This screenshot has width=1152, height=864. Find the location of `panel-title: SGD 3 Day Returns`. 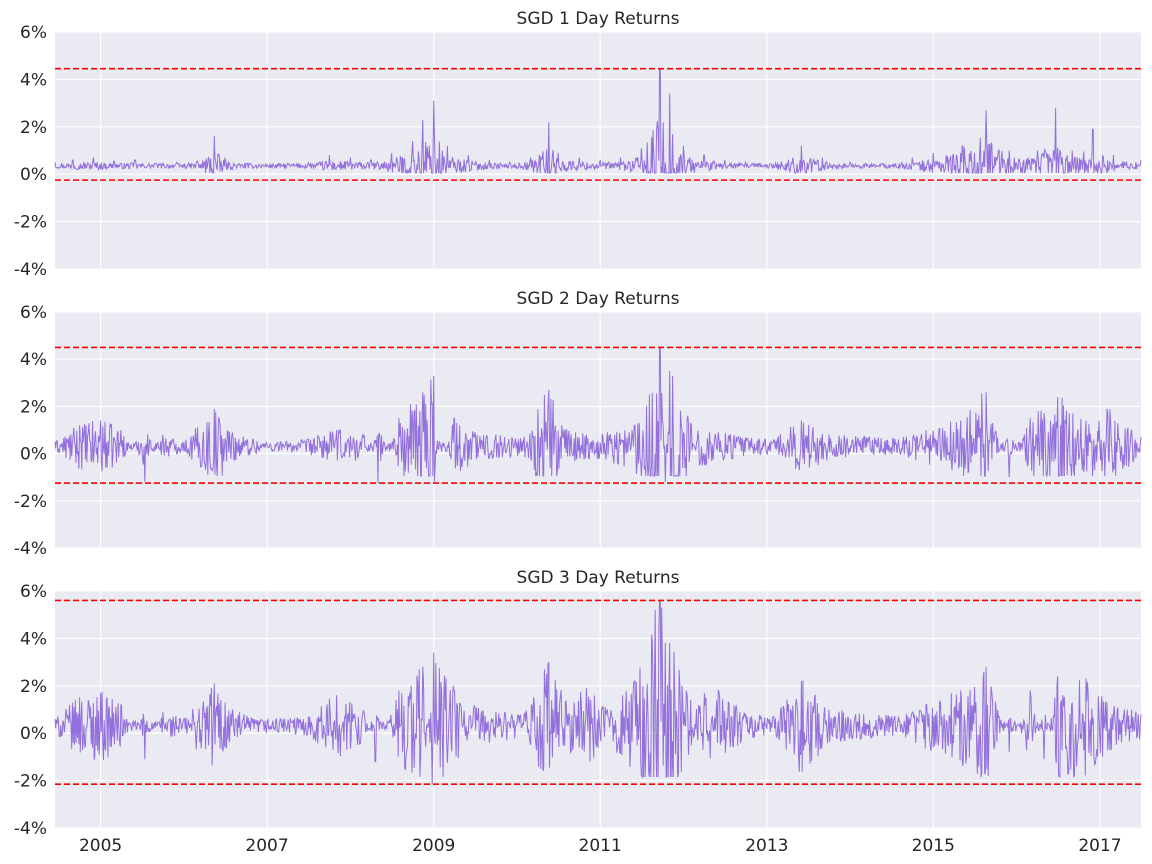

panel-title: SGD 3 Day Returns is located at coordinates (598, 578).